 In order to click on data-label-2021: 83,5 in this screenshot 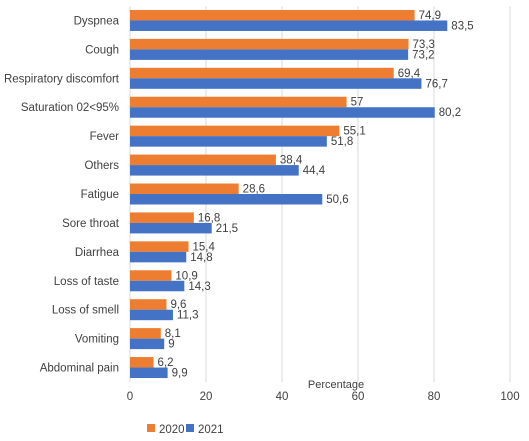, I will do `click(462, 26)`.